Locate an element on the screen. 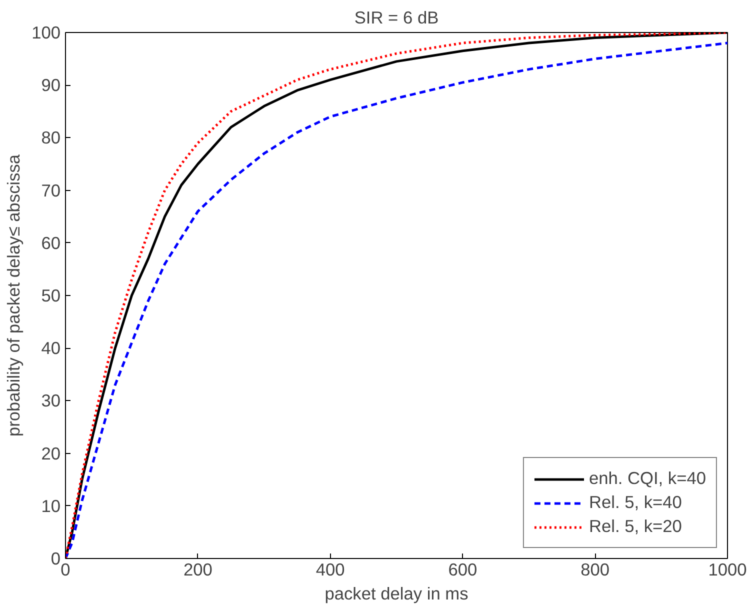 Image resolution: width=747 pixels, height=606 pixels. y-tick-label: 60 is located at coordinates (51, 242).